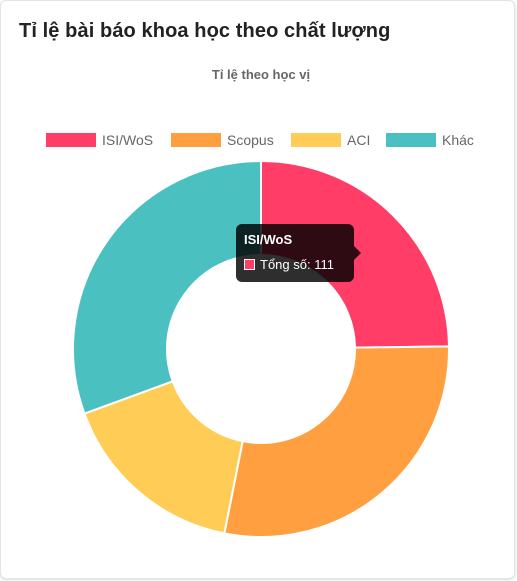 The width and height of the screenshot is (517, 581). What do you see at coordinates (297, 264) in the screenshot?
I see `tooltip-label: Tổng số: 111` at bounding box center [297, 264].